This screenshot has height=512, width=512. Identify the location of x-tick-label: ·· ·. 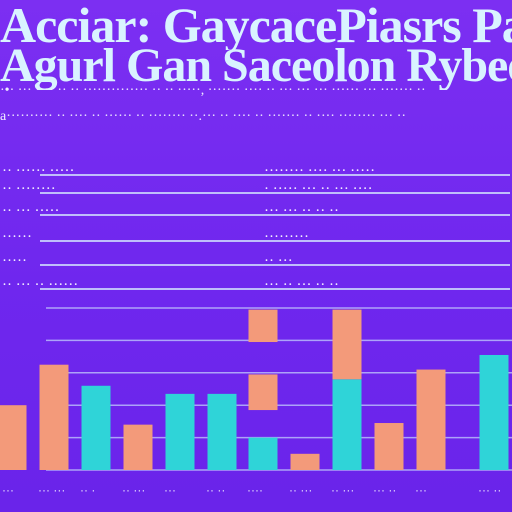
(88, 490).